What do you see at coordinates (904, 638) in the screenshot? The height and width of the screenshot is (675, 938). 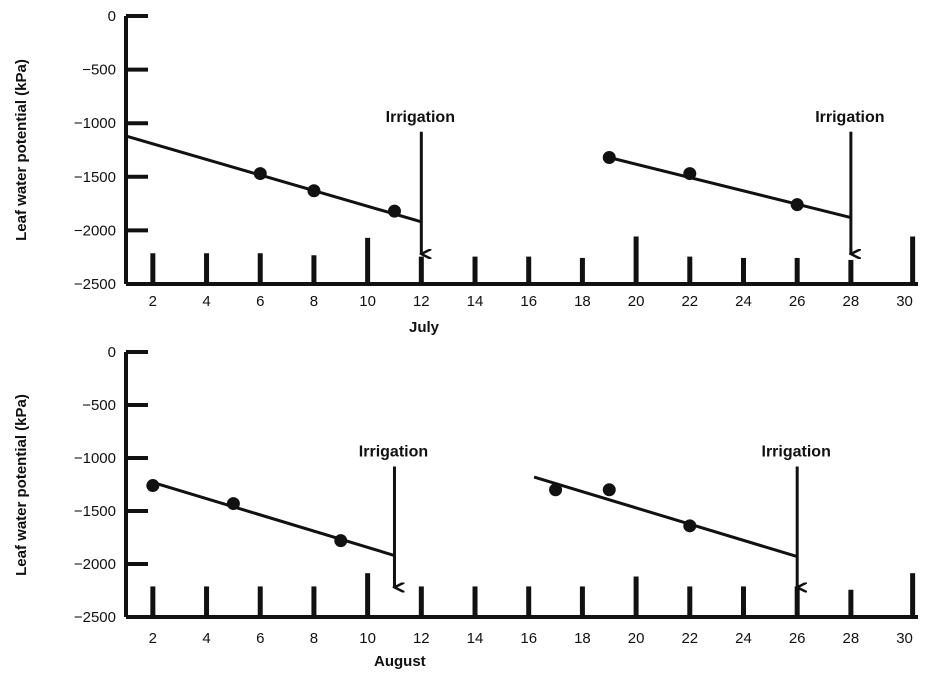 I see `august-x-tick-label: 30` at bounding box center [904, 638].